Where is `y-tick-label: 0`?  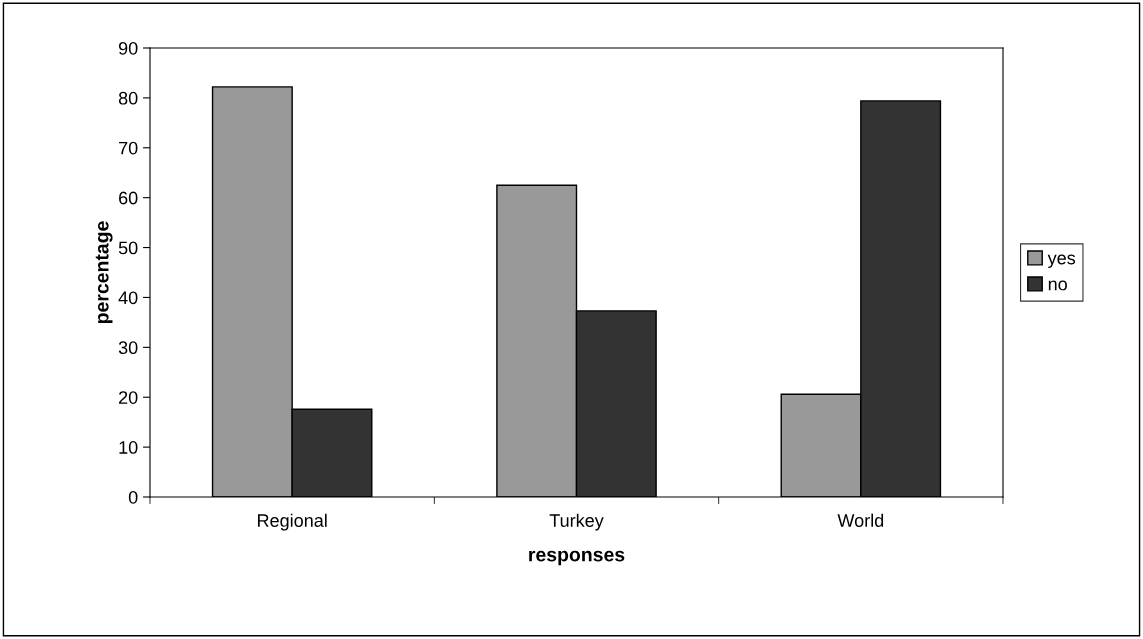
y-tick-label: 0 is located at coordinates (133, 497).